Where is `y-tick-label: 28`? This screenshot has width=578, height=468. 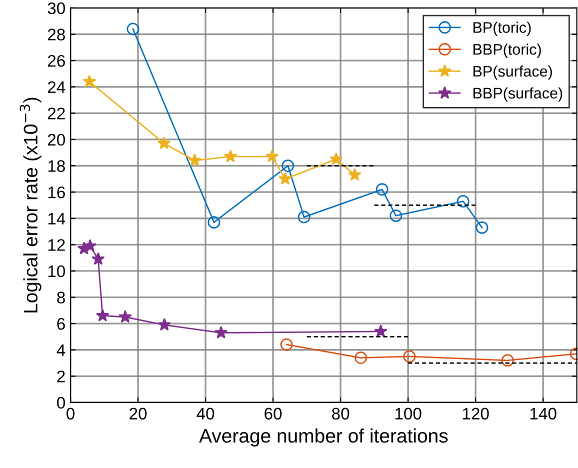
y-tick-label: 28 is located at coordinates (56, 34).